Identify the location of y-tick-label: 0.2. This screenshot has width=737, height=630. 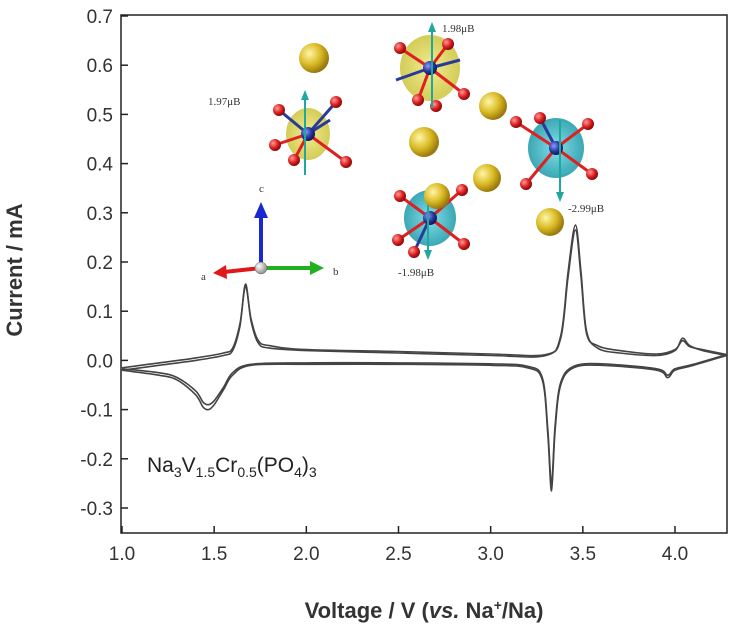
(100, 263).